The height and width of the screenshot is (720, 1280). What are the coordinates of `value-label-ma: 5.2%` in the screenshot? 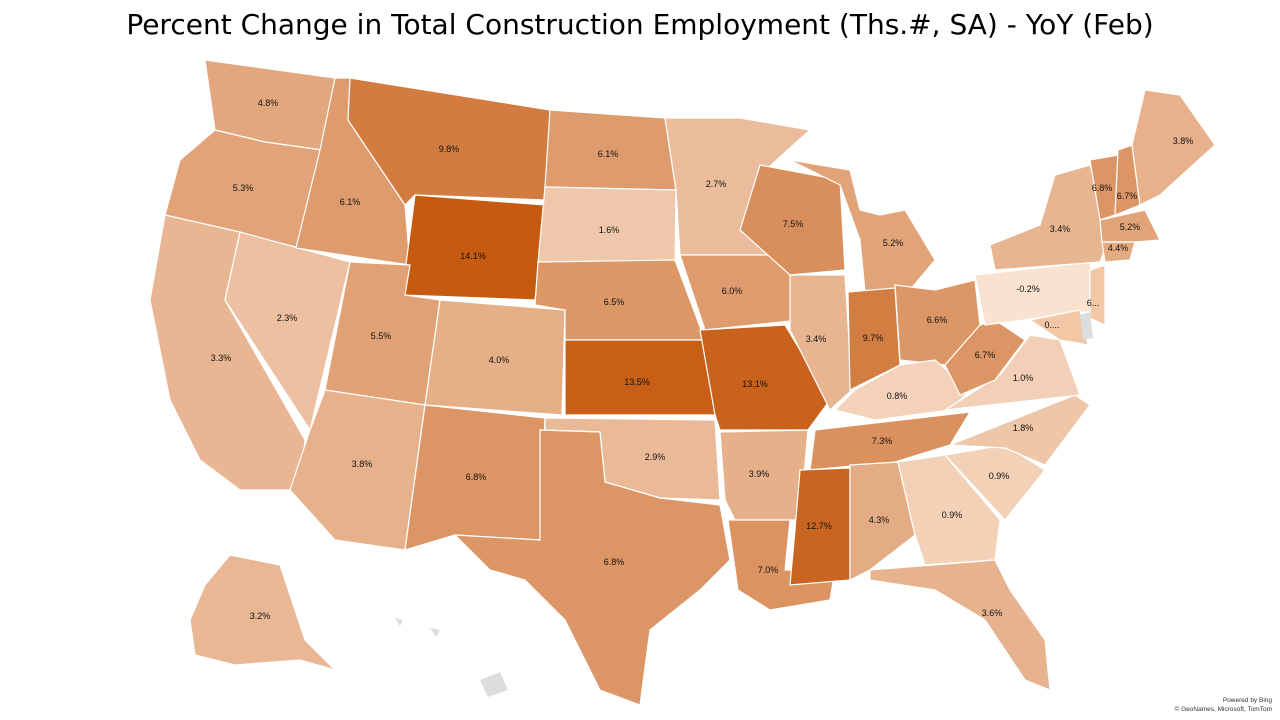 It's located at (1130, 227).